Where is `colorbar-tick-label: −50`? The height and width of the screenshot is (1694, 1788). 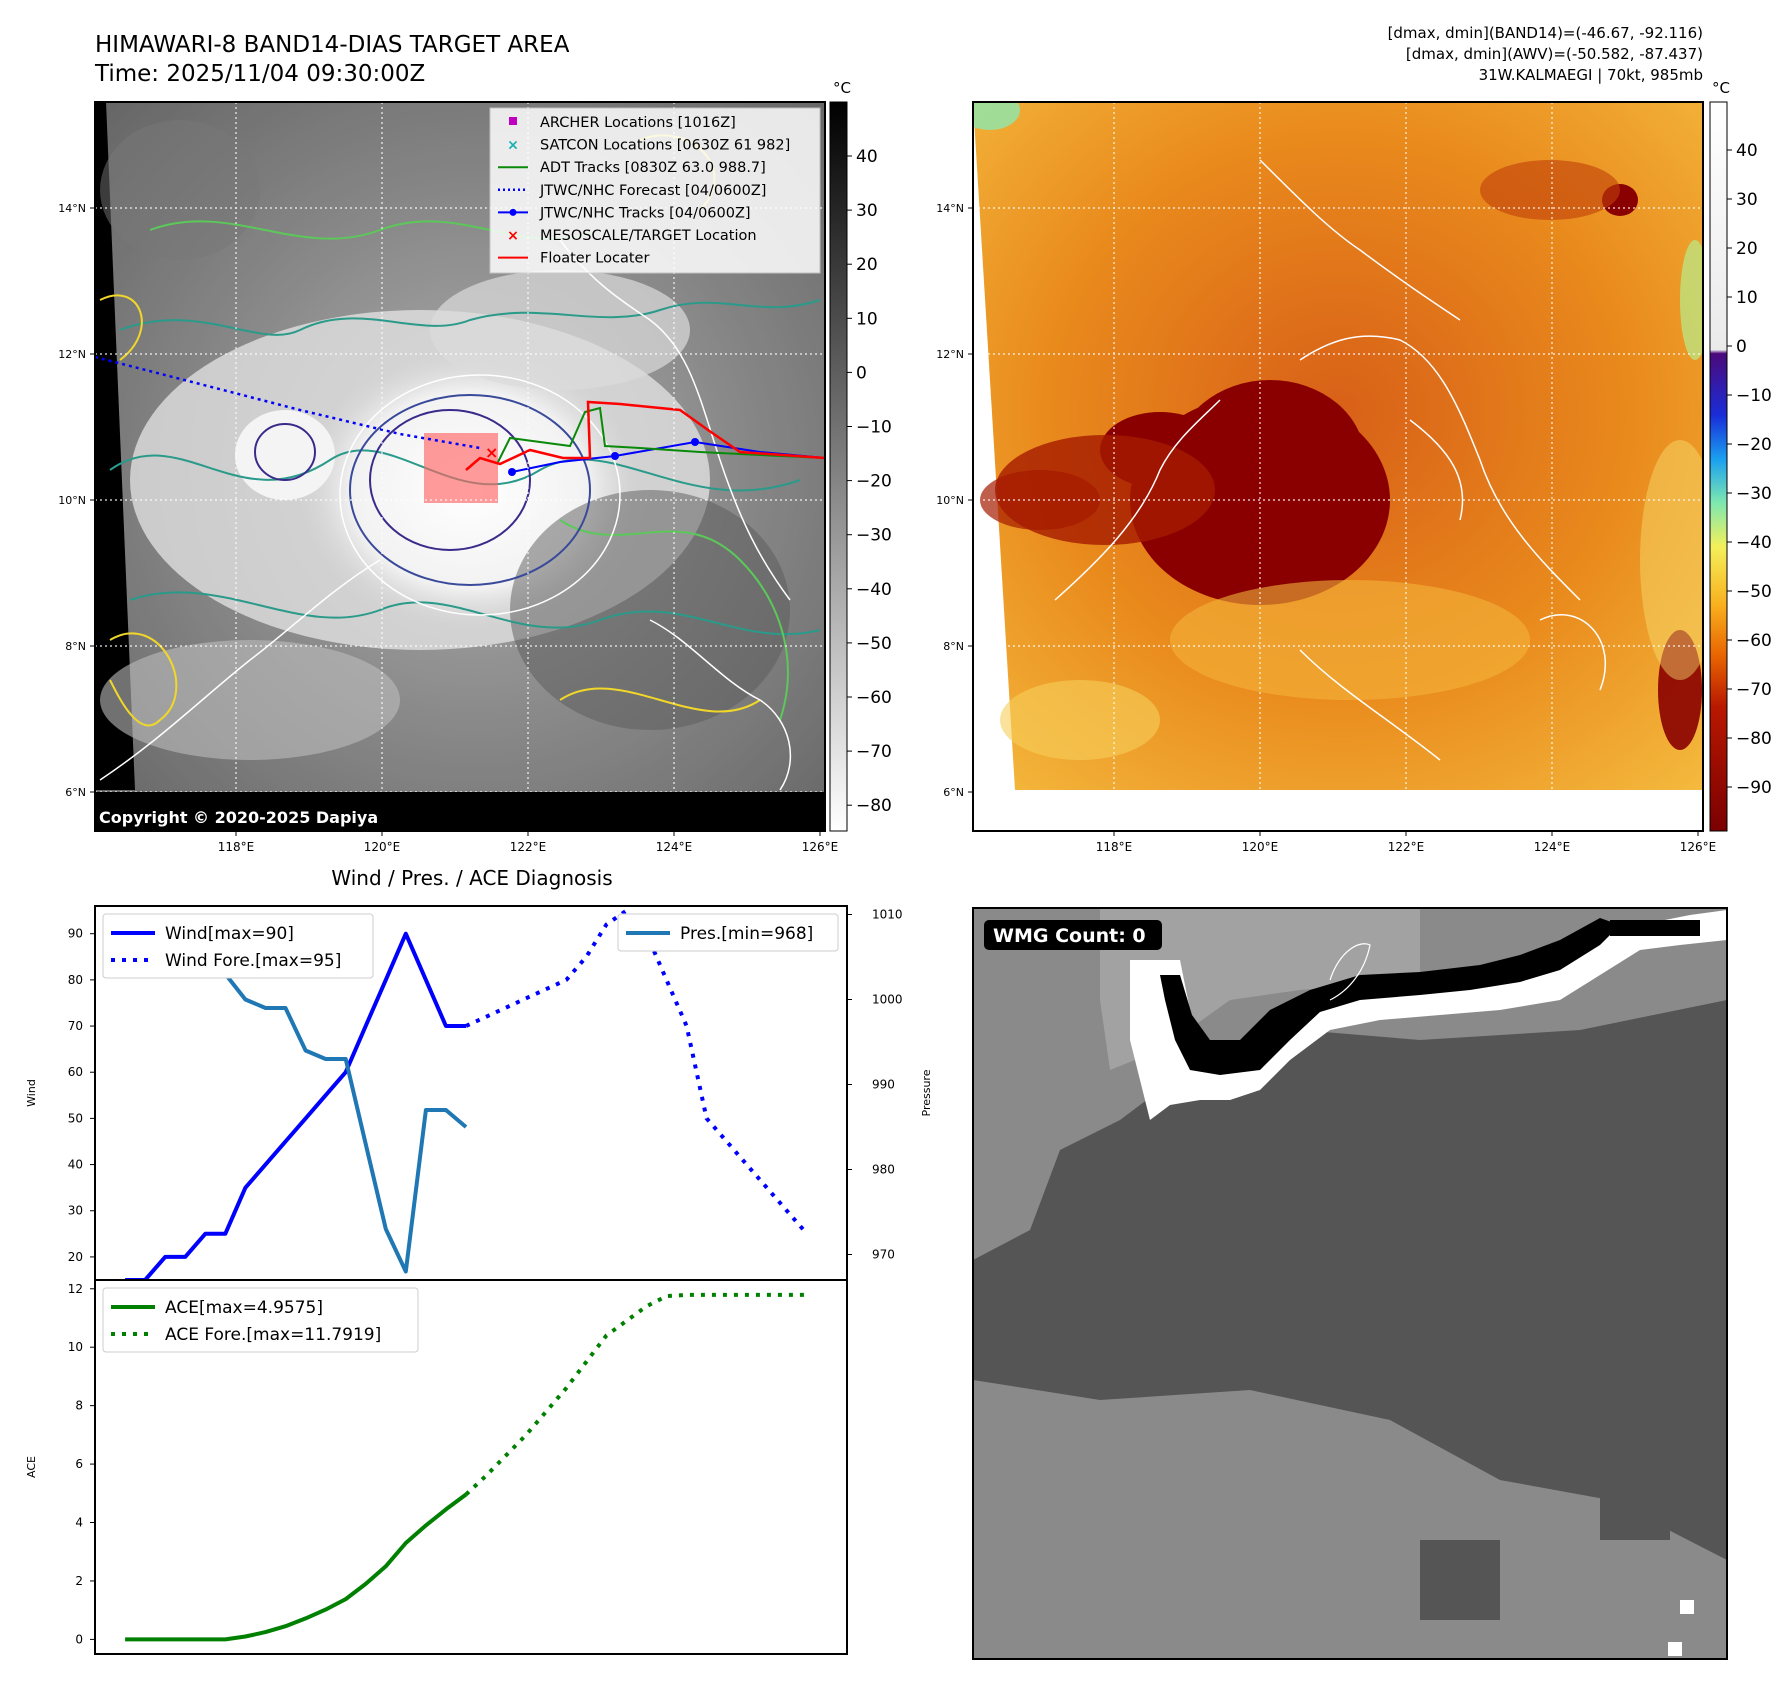 colorbar-tick-label: −50 is located at coordinates (874, 644).